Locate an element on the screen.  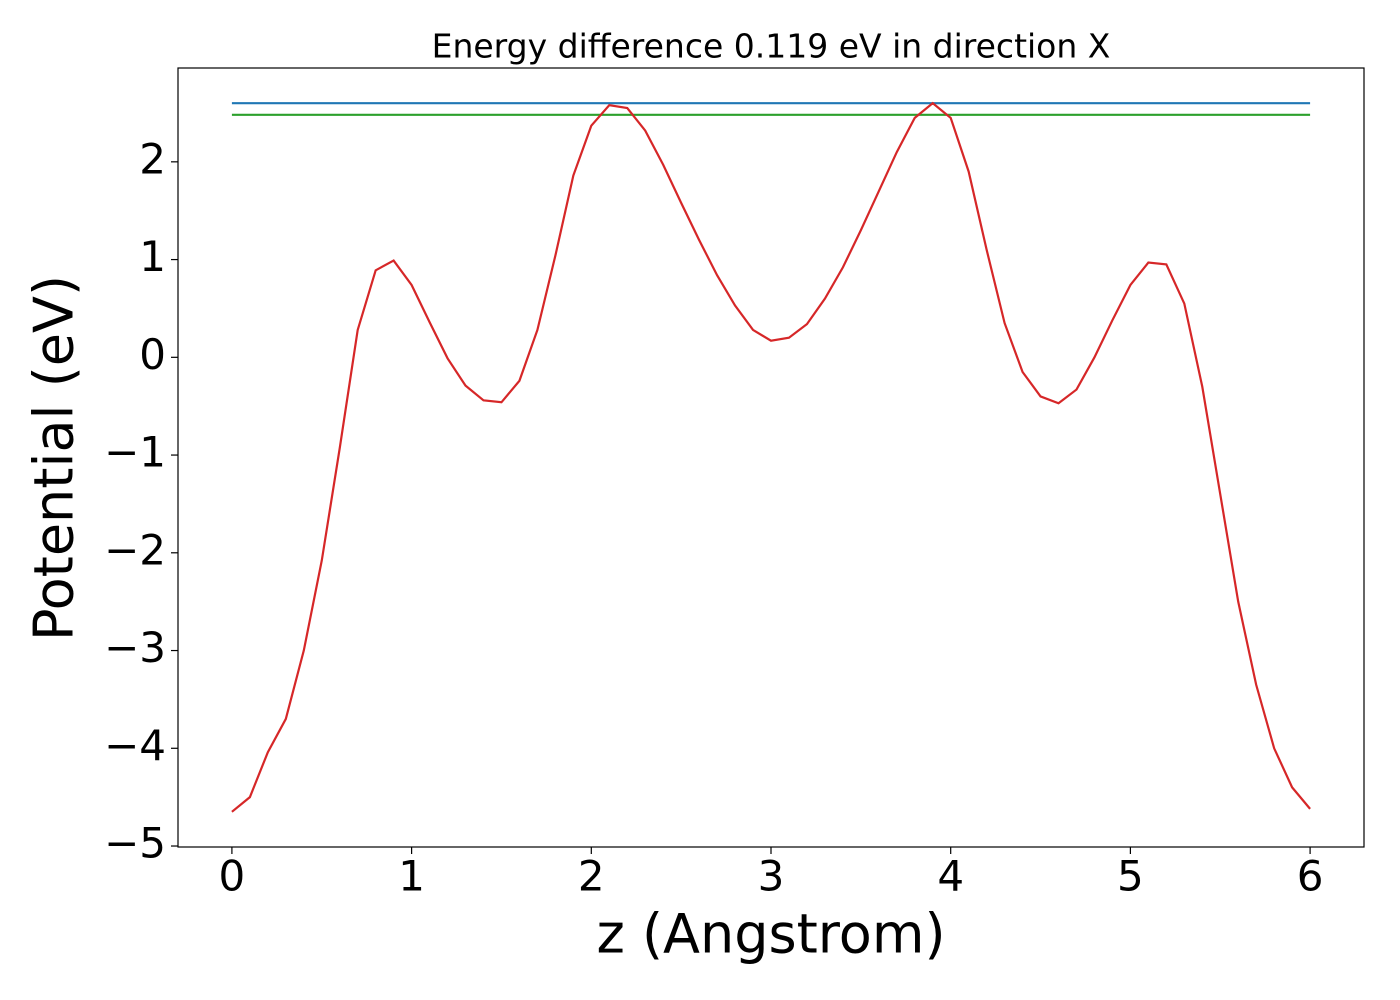
y-tick-label: −5 is located at coordinates (135, 843).